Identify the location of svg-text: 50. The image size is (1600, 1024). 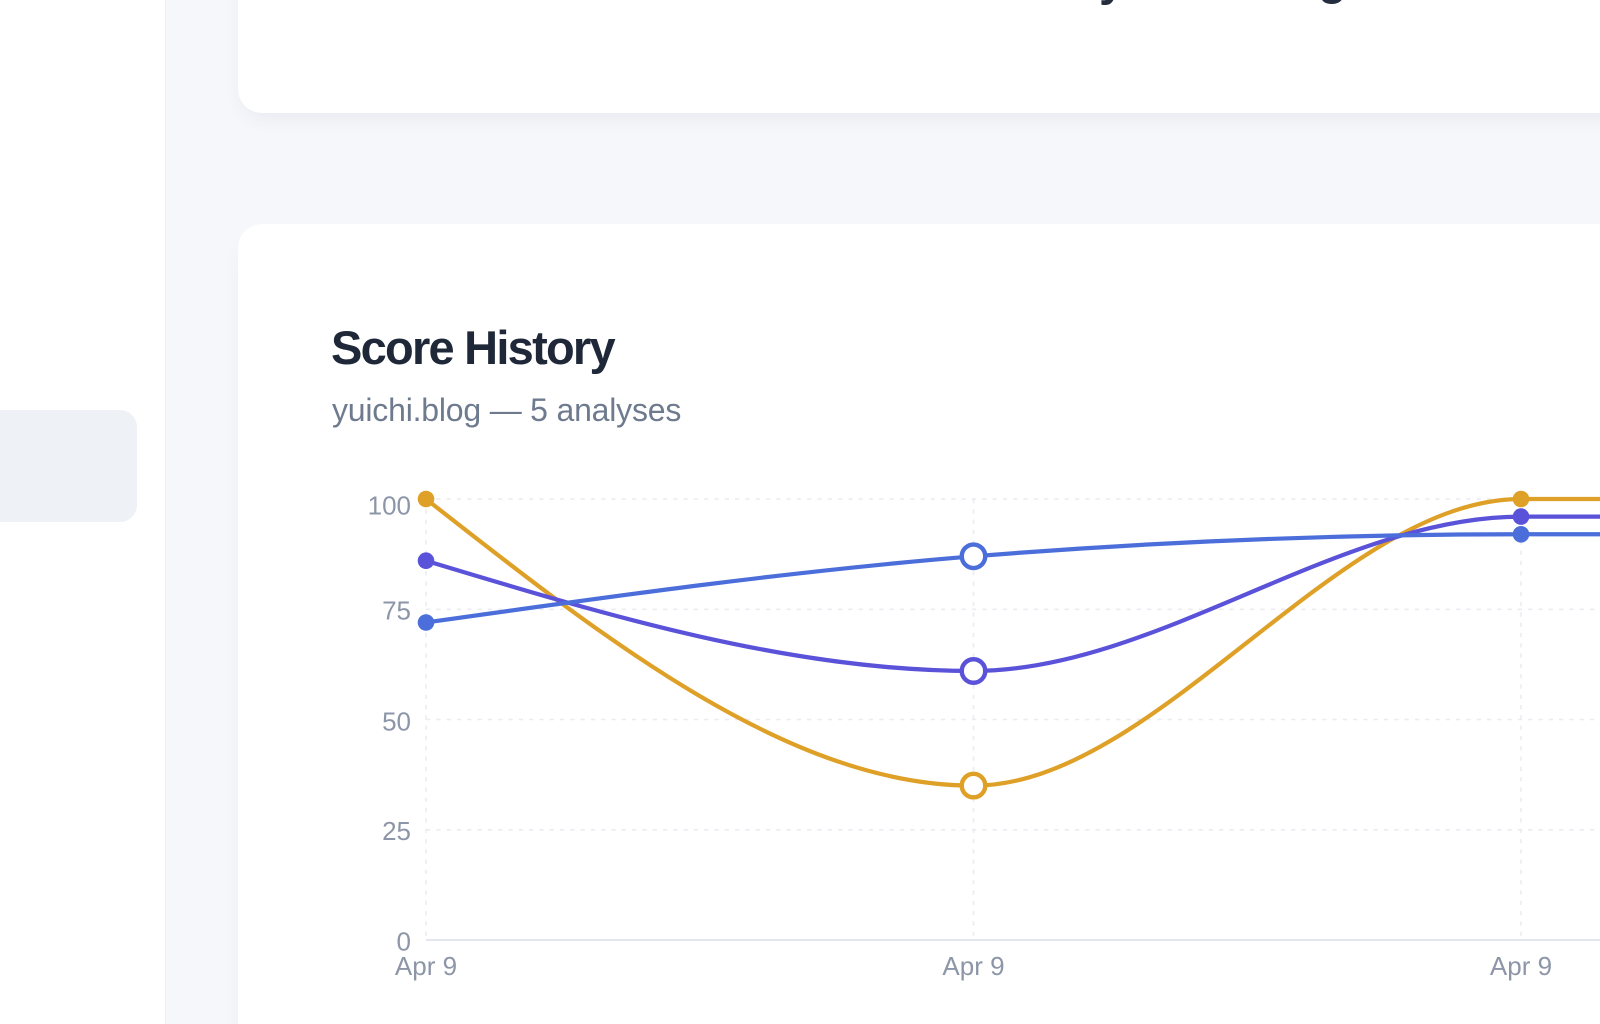
(396, 722).